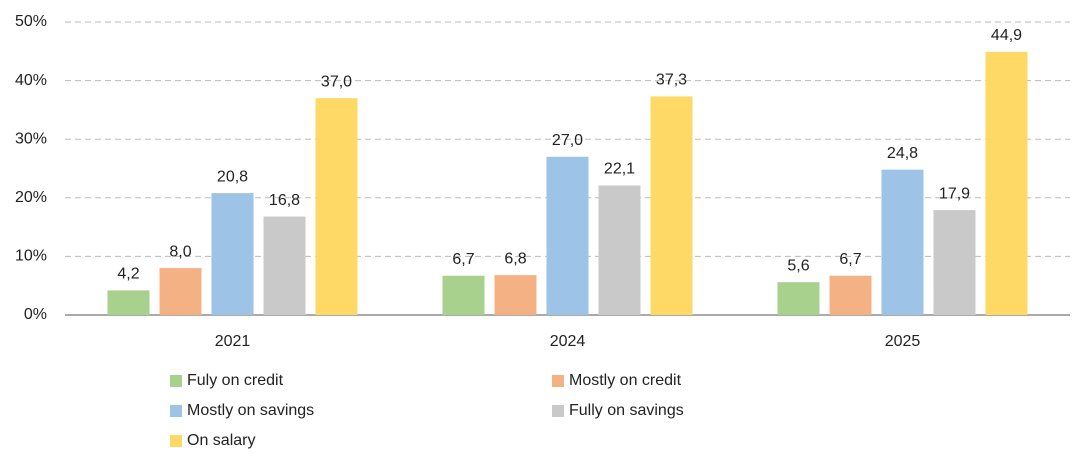 Image resolution: width=1078 pixels, height=453 pixels. I want to click on y-tick-label: 20%, so click(31, 197).